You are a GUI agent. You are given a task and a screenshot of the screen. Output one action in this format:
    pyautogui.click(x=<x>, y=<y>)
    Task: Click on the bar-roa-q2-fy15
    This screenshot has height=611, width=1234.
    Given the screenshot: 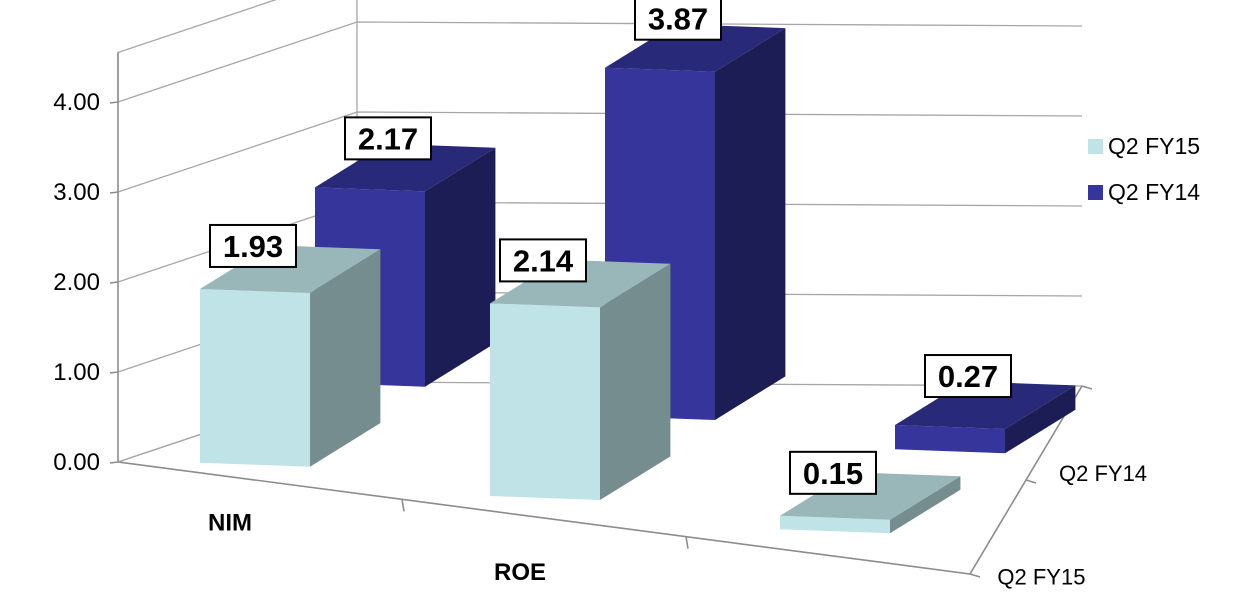 What is the action you would take?
    pyautogui.click(x=870, y=503)
    